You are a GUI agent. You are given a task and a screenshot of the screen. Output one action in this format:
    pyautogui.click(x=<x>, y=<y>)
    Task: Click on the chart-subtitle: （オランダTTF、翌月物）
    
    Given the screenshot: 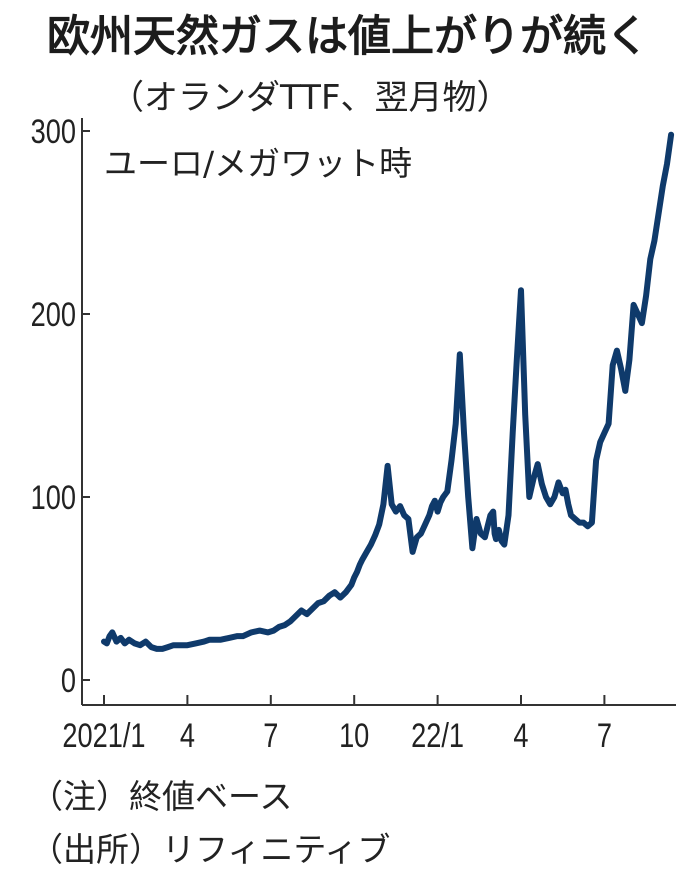 What is the action you would take?
    pyautogui.click(x=310, y=98)
    